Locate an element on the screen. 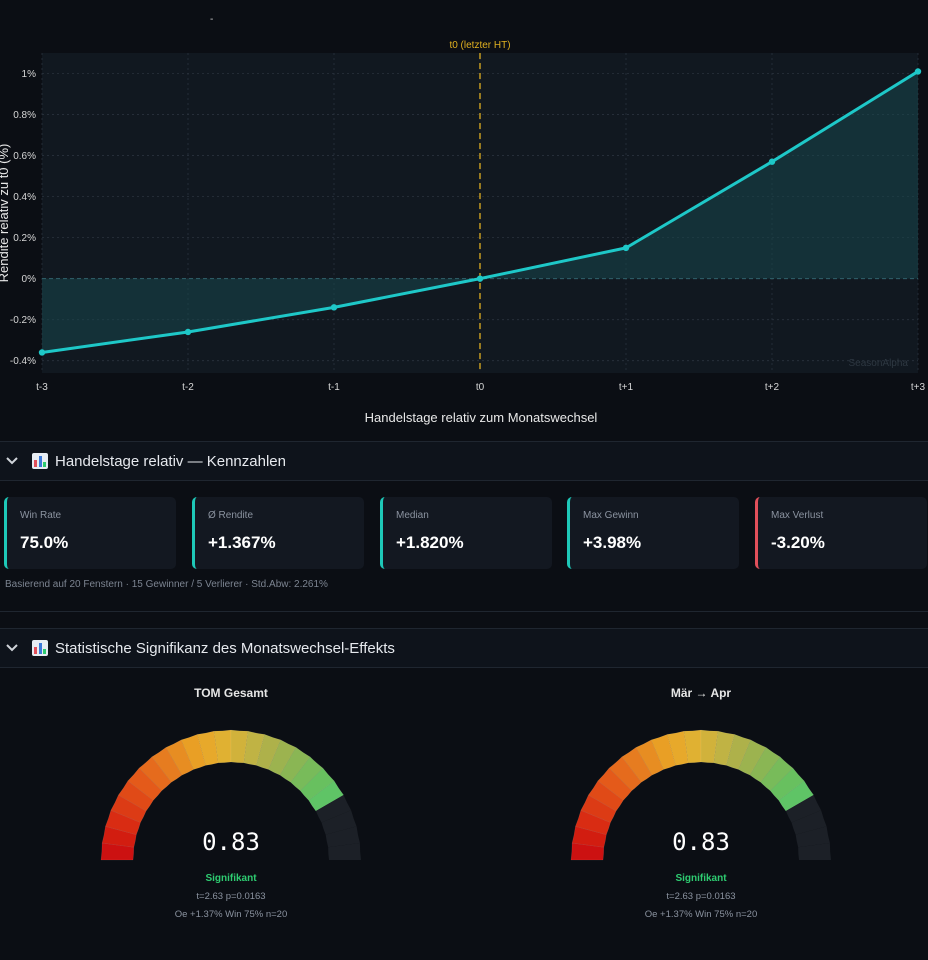 The height and width of the screenshot is (960, 928). metric-card-median: Median +1.820% is located at coordinates (466, 533).